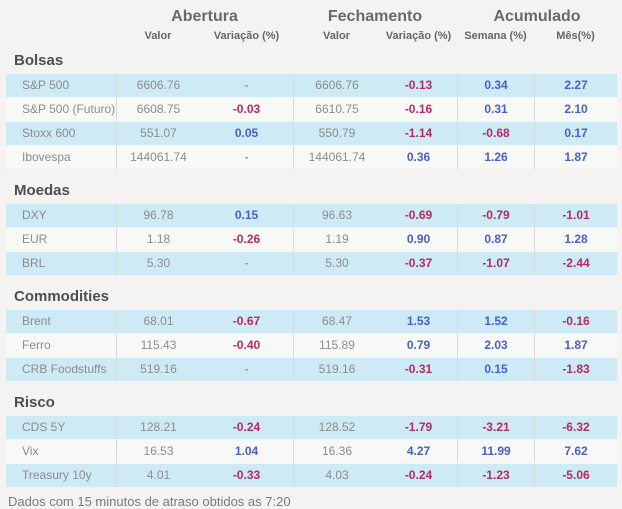 The width and height of the screenshot is (622, 509). Describe the element at coordinates (158, 345) in the screenshot. I see `cell-abertura-valor: 115.43` at that location.